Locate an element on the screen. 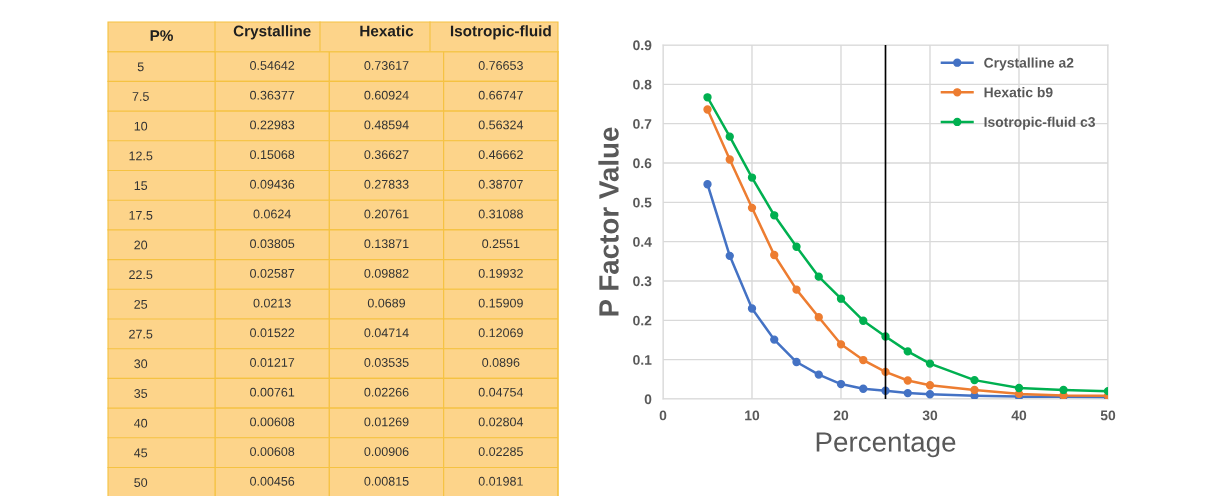 The image size is (1212, 496). x-tick-label: 40 is located at coordinates (1019, 415).